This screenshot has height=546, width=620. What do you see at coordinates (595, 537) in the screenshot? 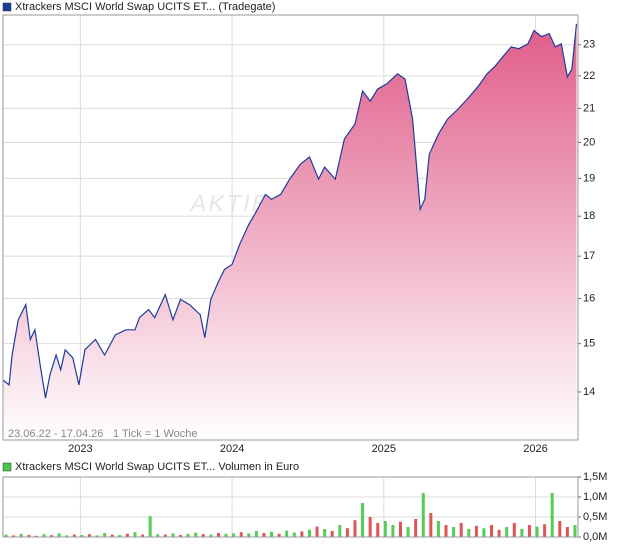
I see `y-tick-label: 0,0M` at bounding box center [595, 537].